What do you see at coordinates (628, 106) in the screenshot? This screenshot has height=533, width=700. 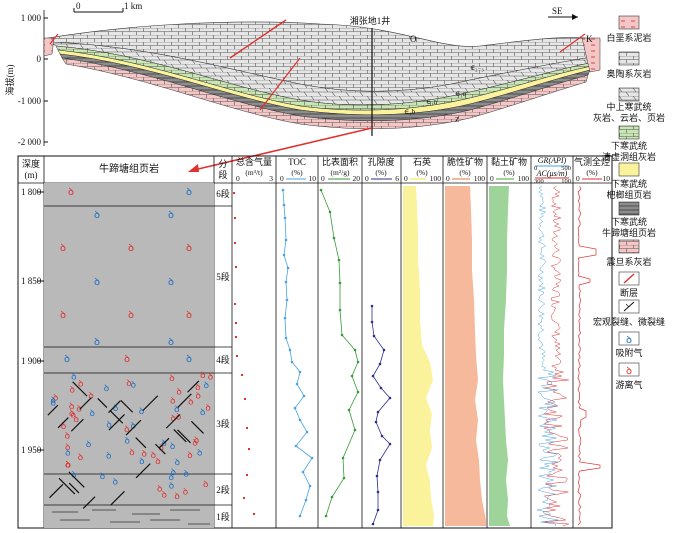 I see `legend-mid-upper-cambrian-1: 中上寒武统` at bounding box center [628, 106].